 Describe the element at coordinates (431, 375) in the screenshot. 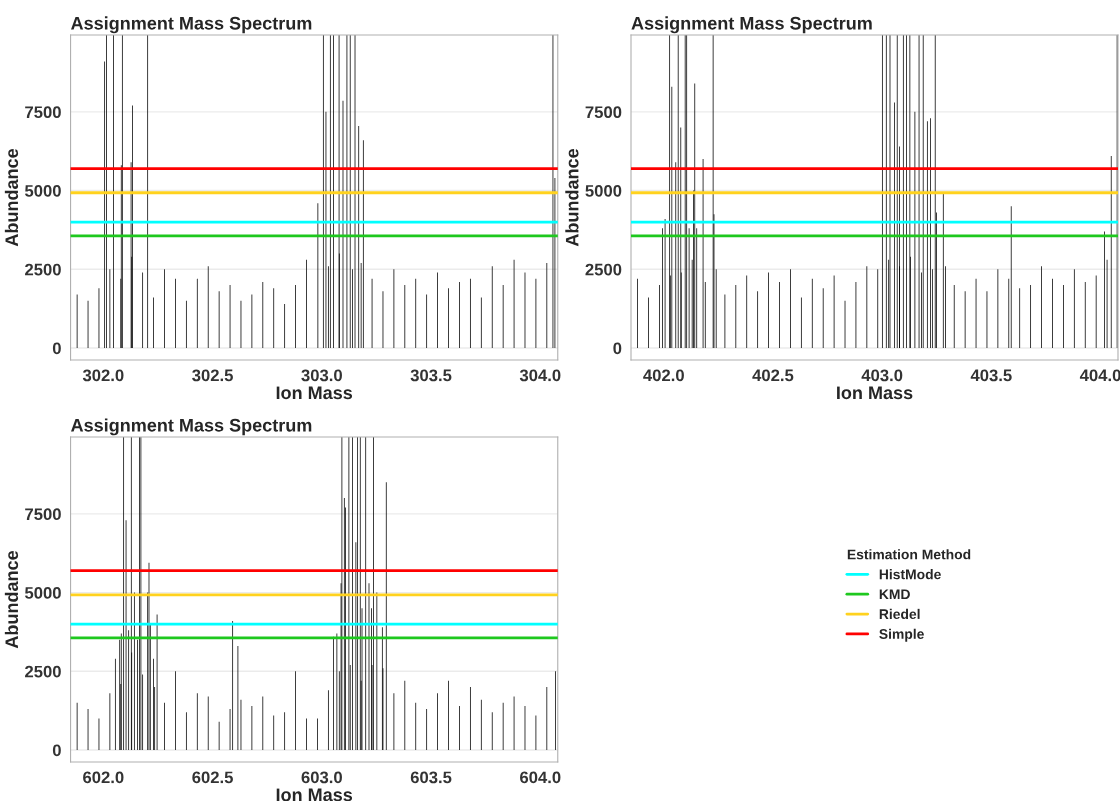

I see `x-tick-label: 303.5` at that location.